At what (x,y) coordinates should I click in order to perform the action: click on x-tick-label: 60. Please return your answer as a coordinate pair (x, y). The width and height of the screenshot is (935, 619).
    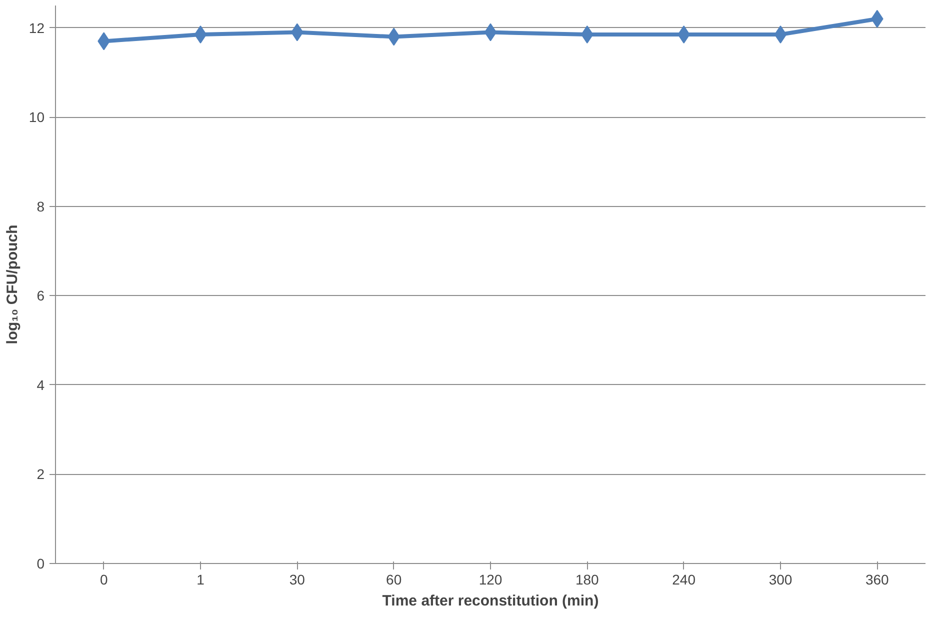
    Looking at the image, I should click on (394, 580).